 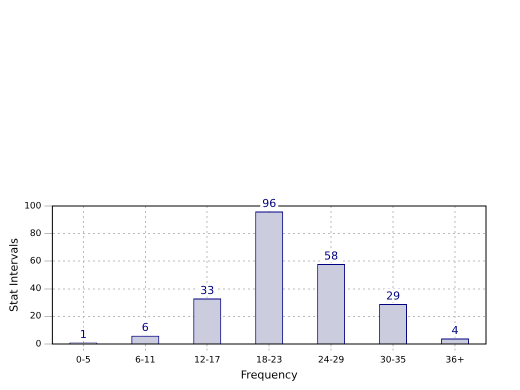 I want to click on data-label: 1, so click(x=83, y=334).